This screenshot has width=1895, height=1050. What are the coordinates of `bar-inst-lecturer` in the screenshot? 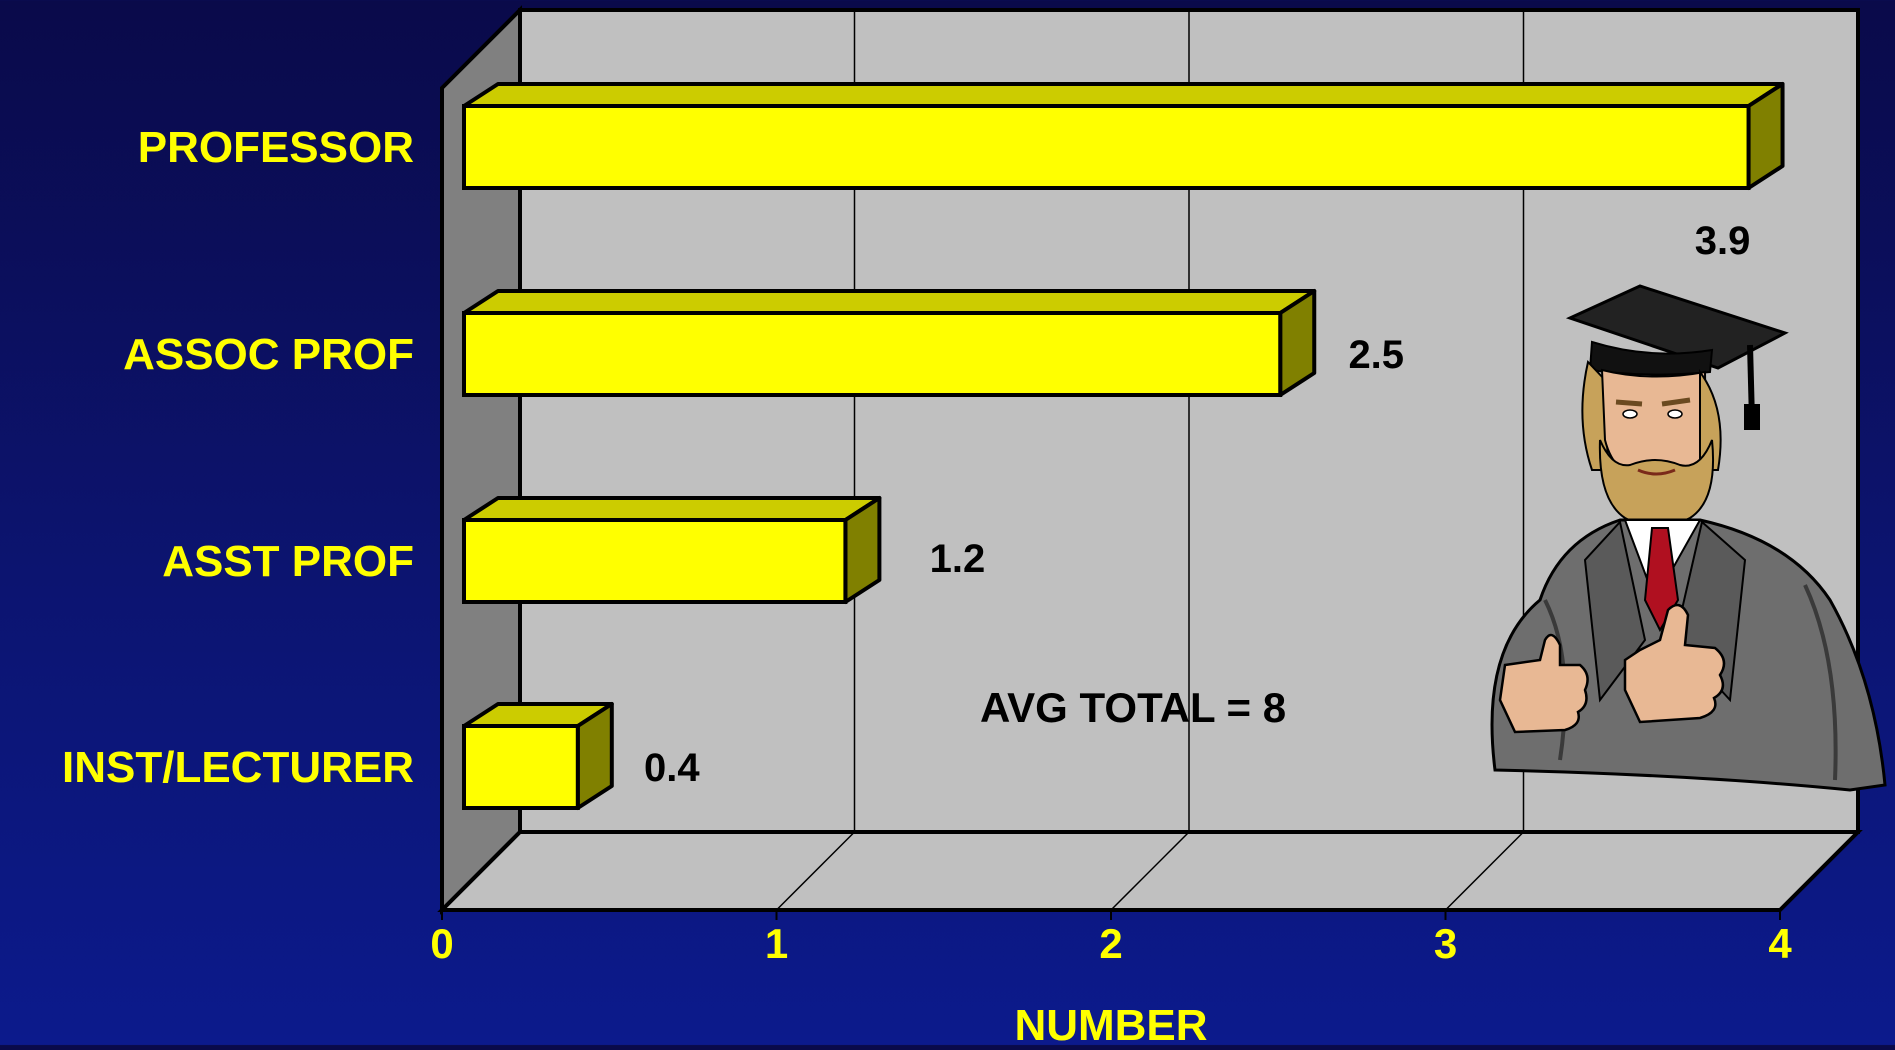 It's located at (538, 756).